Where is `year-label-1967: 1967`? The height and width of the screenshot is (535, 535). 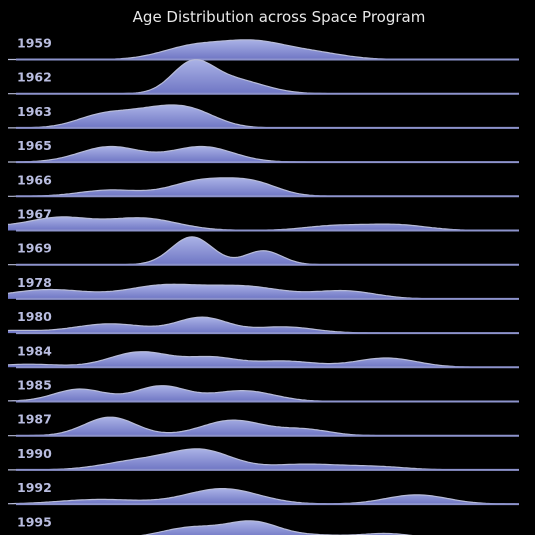
year-label-1967: 1967 is located at coordinates (34, 214).